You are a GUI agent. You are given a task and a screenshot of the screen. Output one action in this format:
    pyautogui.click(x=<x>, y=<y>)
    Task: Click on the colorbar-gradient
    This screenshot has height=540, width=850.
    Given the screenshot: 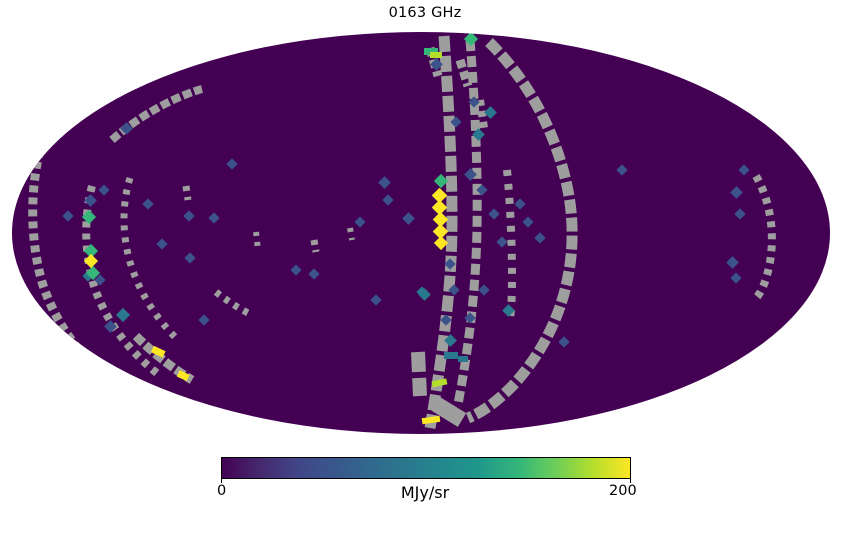 What is the action you would take?
    pyautogui.click(x=426, y=468)
    